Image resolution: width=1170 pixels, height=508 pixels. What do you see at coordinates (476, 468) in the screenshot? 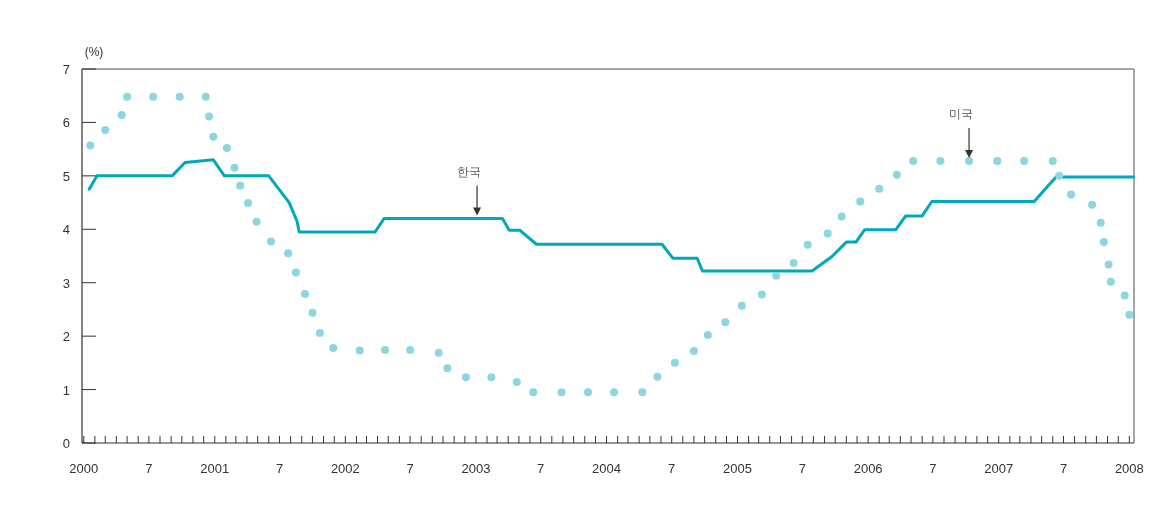
I see `x-tick-label: 2003` at bounding box center [476, 468].